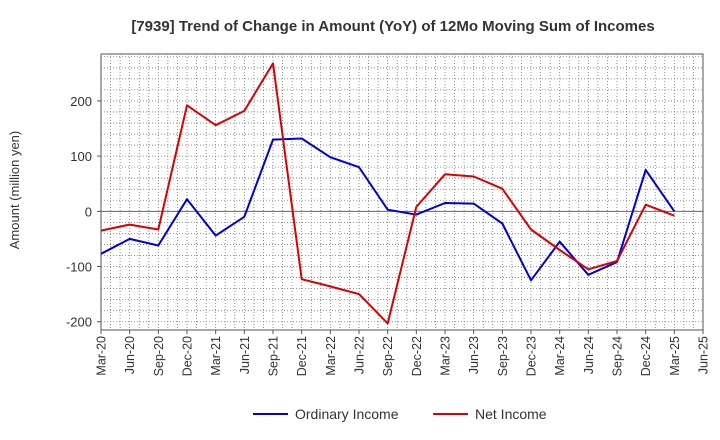 The width and height of the screenshot is (720, 440). What do you see at coordinates (589, 355) in the screenshot?
I see `x-tick-label: Jun-24` at bounding box center [589, 355].